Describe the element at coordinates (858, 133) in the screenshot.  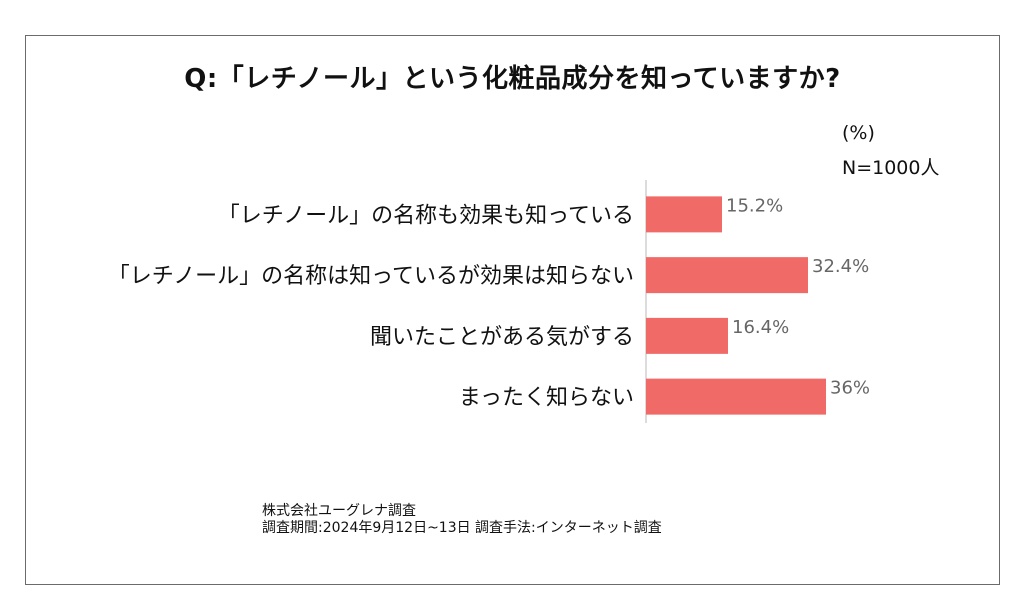
I see `unit-label: (%)` at that location.